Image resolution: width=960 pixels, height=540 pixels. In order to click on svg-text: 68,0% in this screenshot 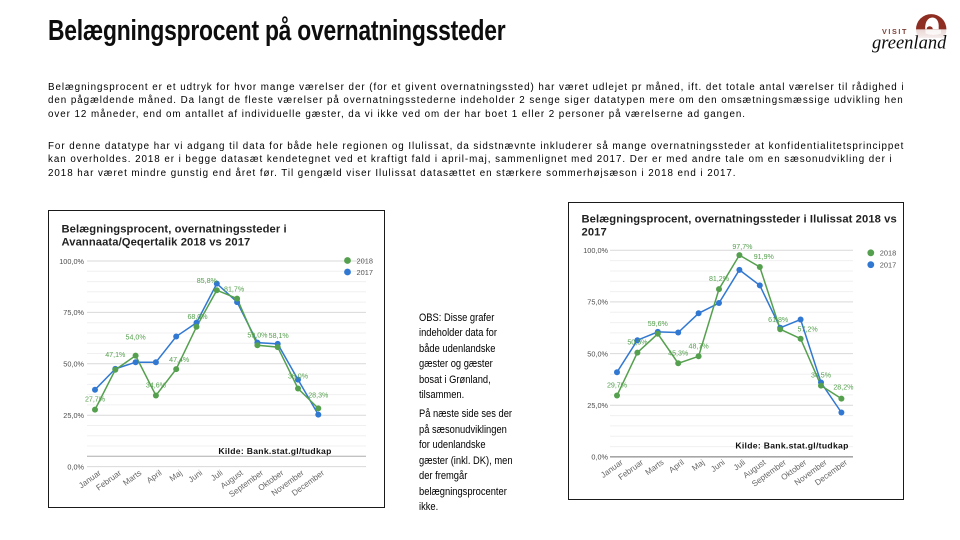, I will do `click(197, 317)`.